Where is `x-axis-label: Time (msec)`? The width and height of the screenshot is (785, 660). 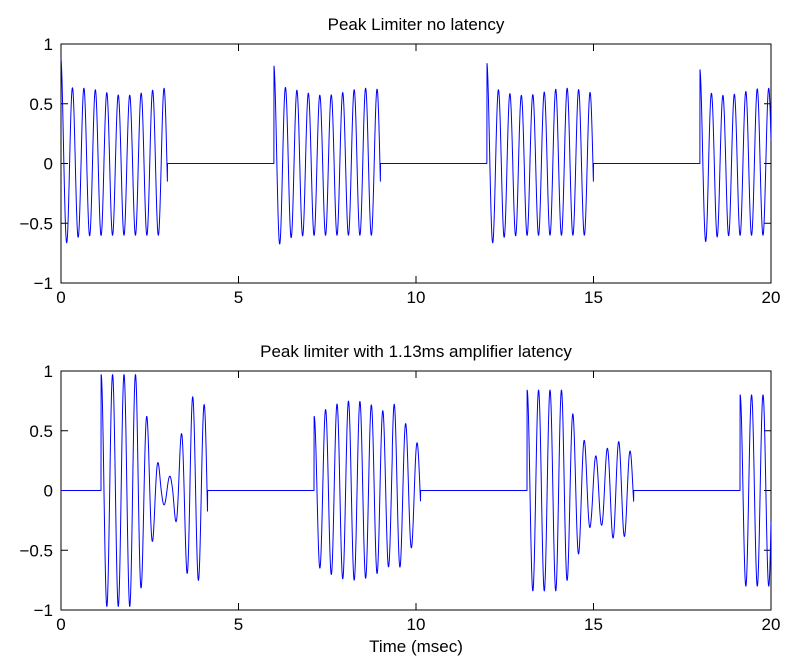
x-axis-label: Time (msec) is located at coordinates (416, 646).